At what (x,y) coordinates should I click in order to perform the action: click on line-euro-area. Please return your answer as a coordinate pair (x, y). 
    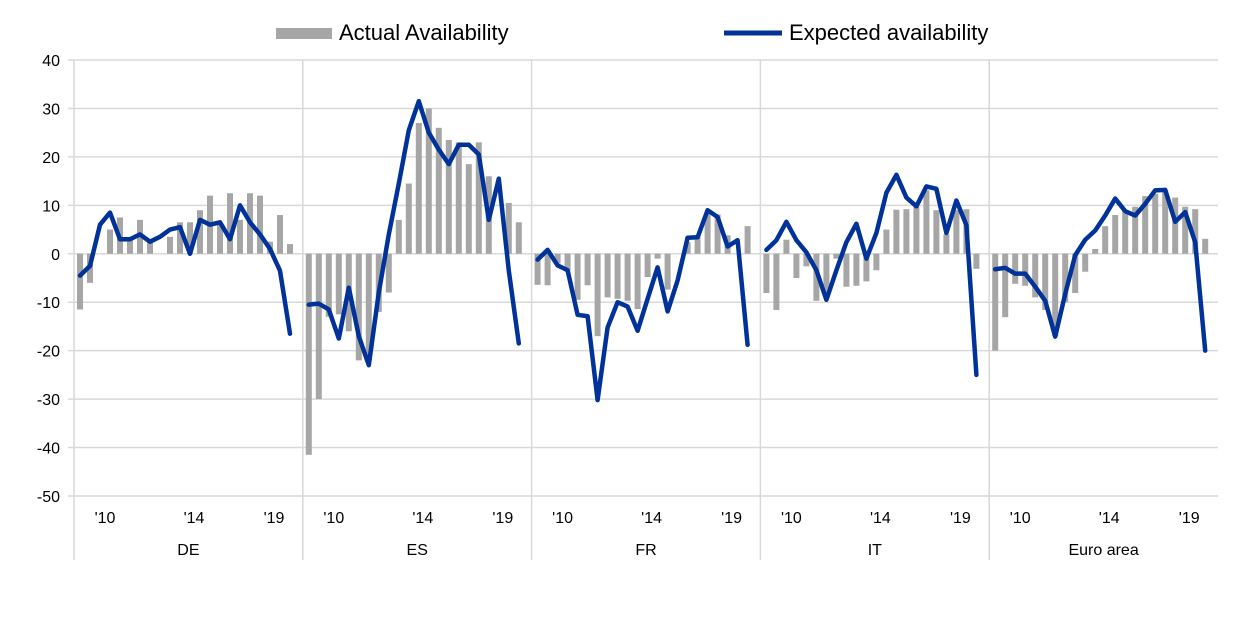
    Looking at the image, I should click on (1100, 270).